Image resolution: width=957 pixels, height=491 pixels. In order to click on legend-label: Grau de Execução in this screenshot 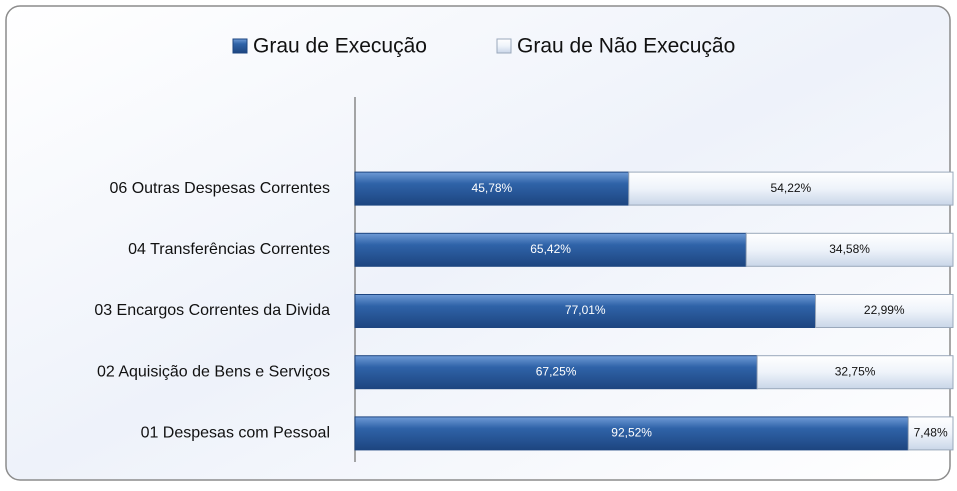, I will do `click(340, 46)`.